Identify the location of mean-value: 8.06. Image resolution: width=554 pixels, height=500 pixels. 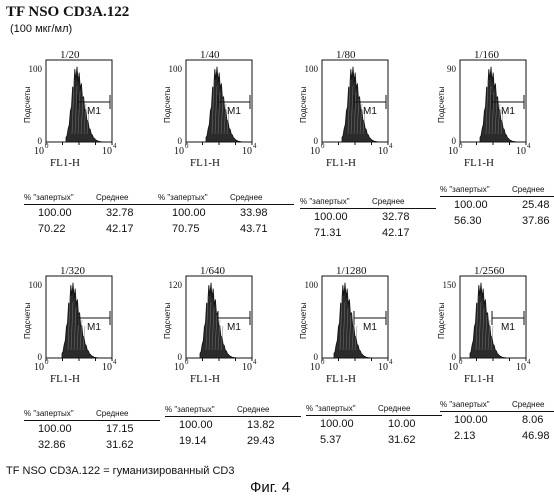
(532, 420).